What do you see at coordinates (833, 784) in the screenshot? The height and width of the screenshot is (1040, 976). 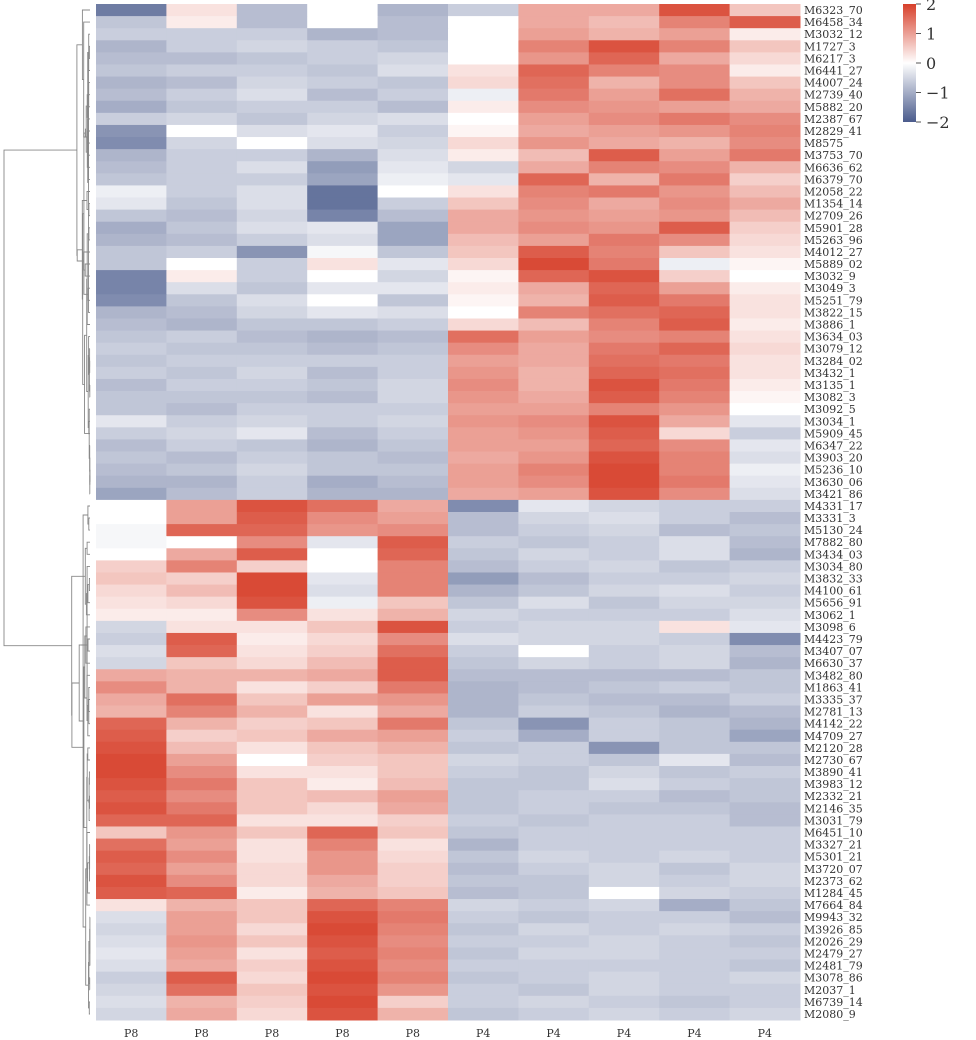 I see `row-label: M3983_12` at bounding box center [833, 784].